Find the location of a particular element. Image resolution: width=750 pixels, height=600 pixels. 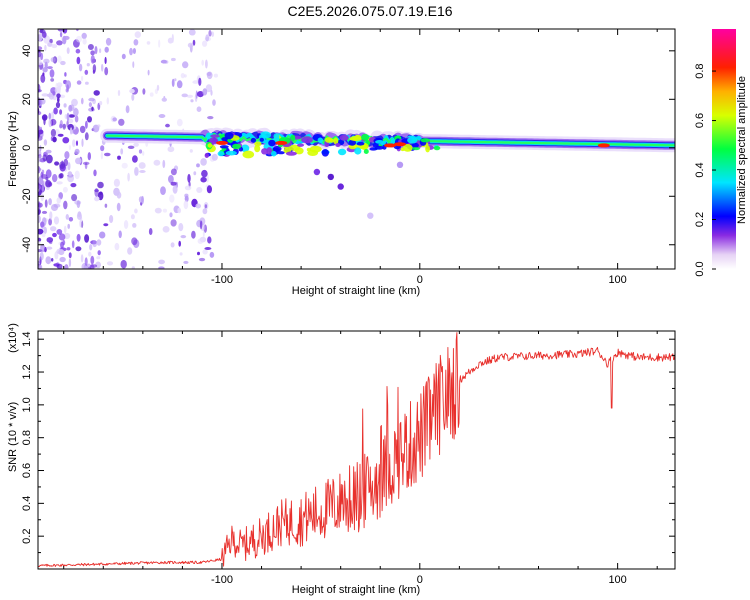

snr-x-tick-label: -100 is located at coordinates (222, 580).